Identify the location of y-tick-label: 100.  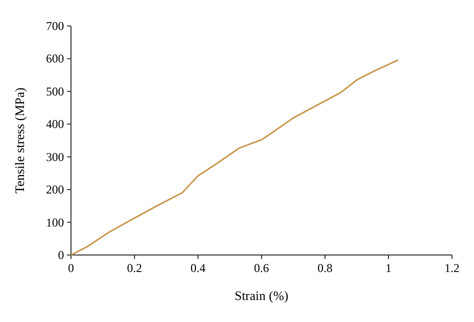
(55, 222).